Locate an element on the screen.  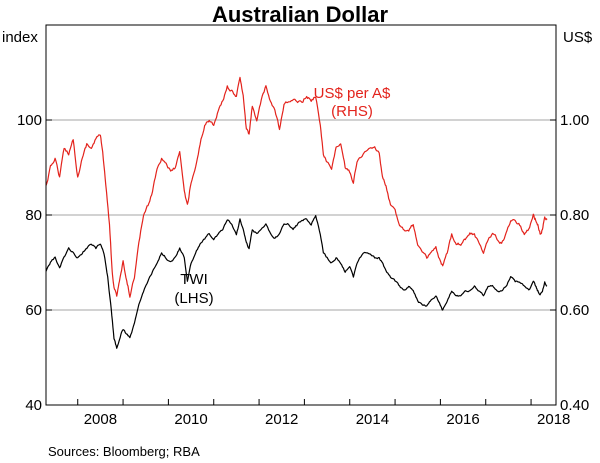
right-axis-unit: US$ is located at coordinates (578, 37).